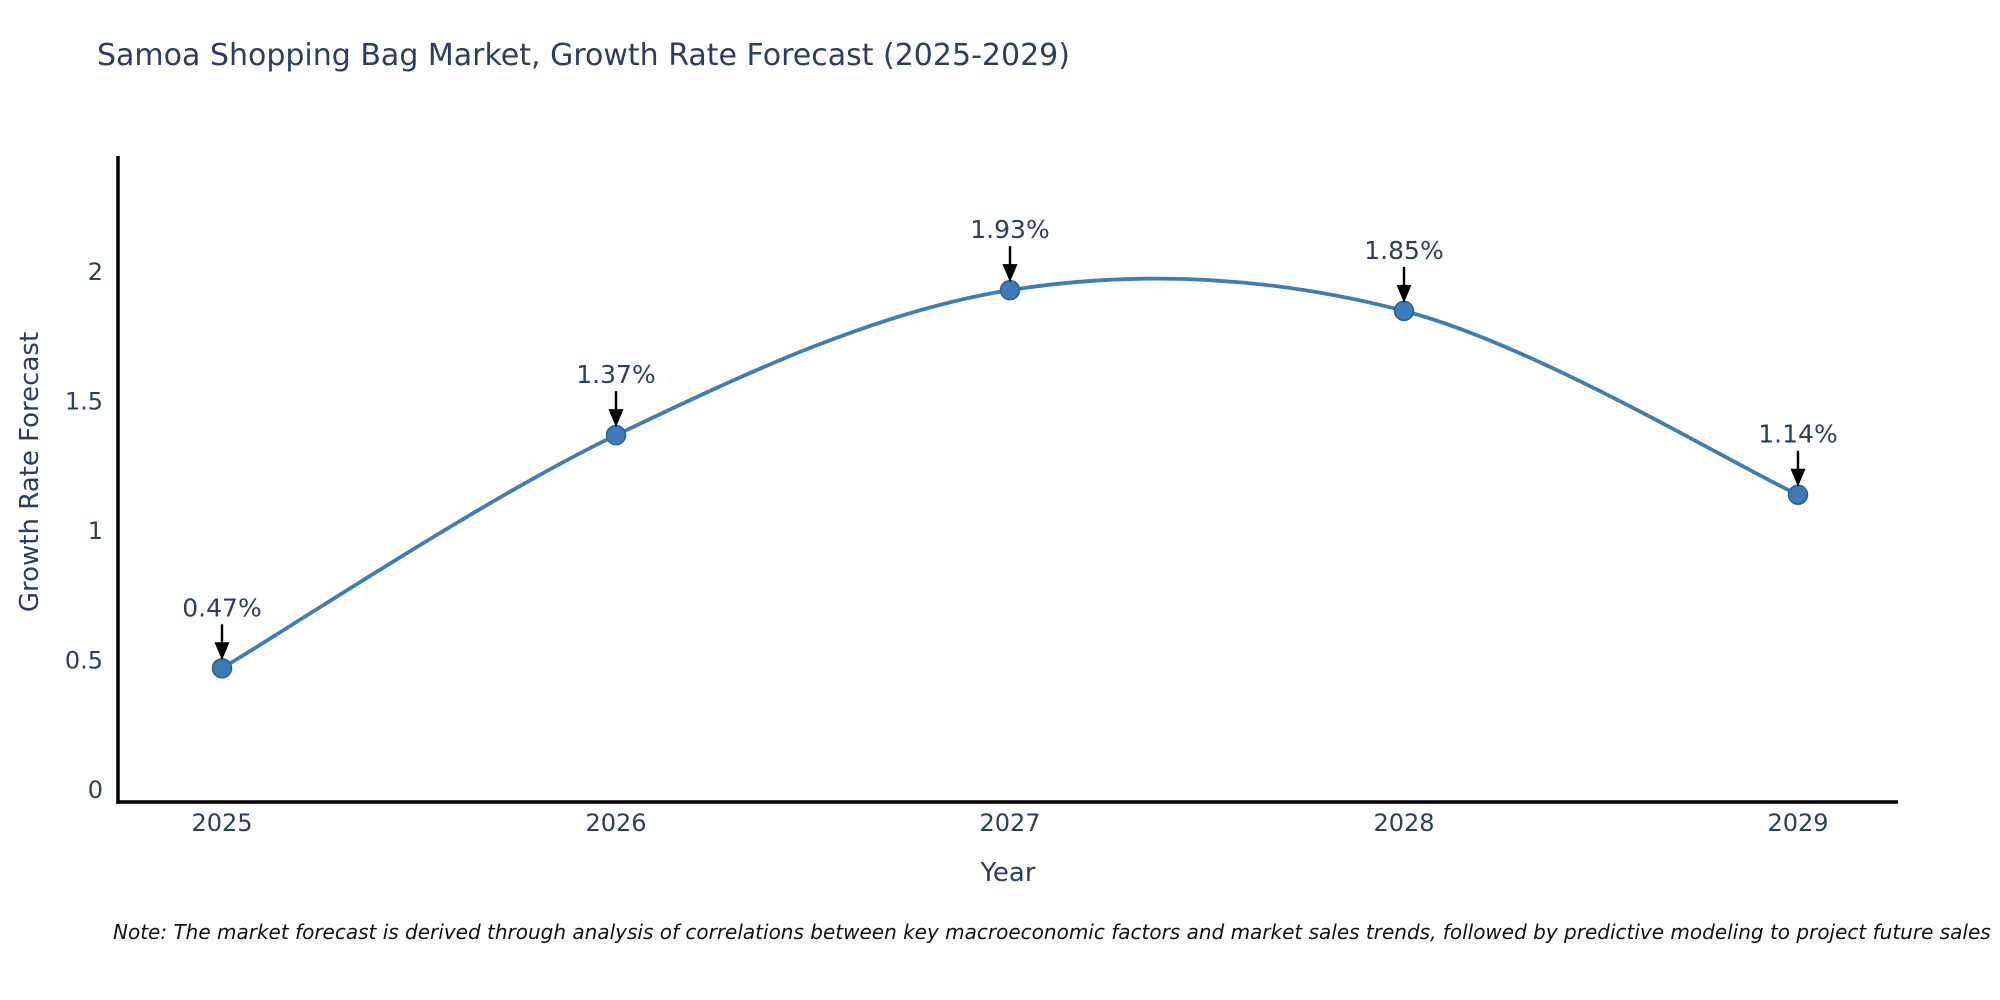 The height and width of the screenshot is (1000, 2000). Describe the element at coordinates (1797, 434) in the screenshot. I see `data-point-label: 1.14%` at that location.